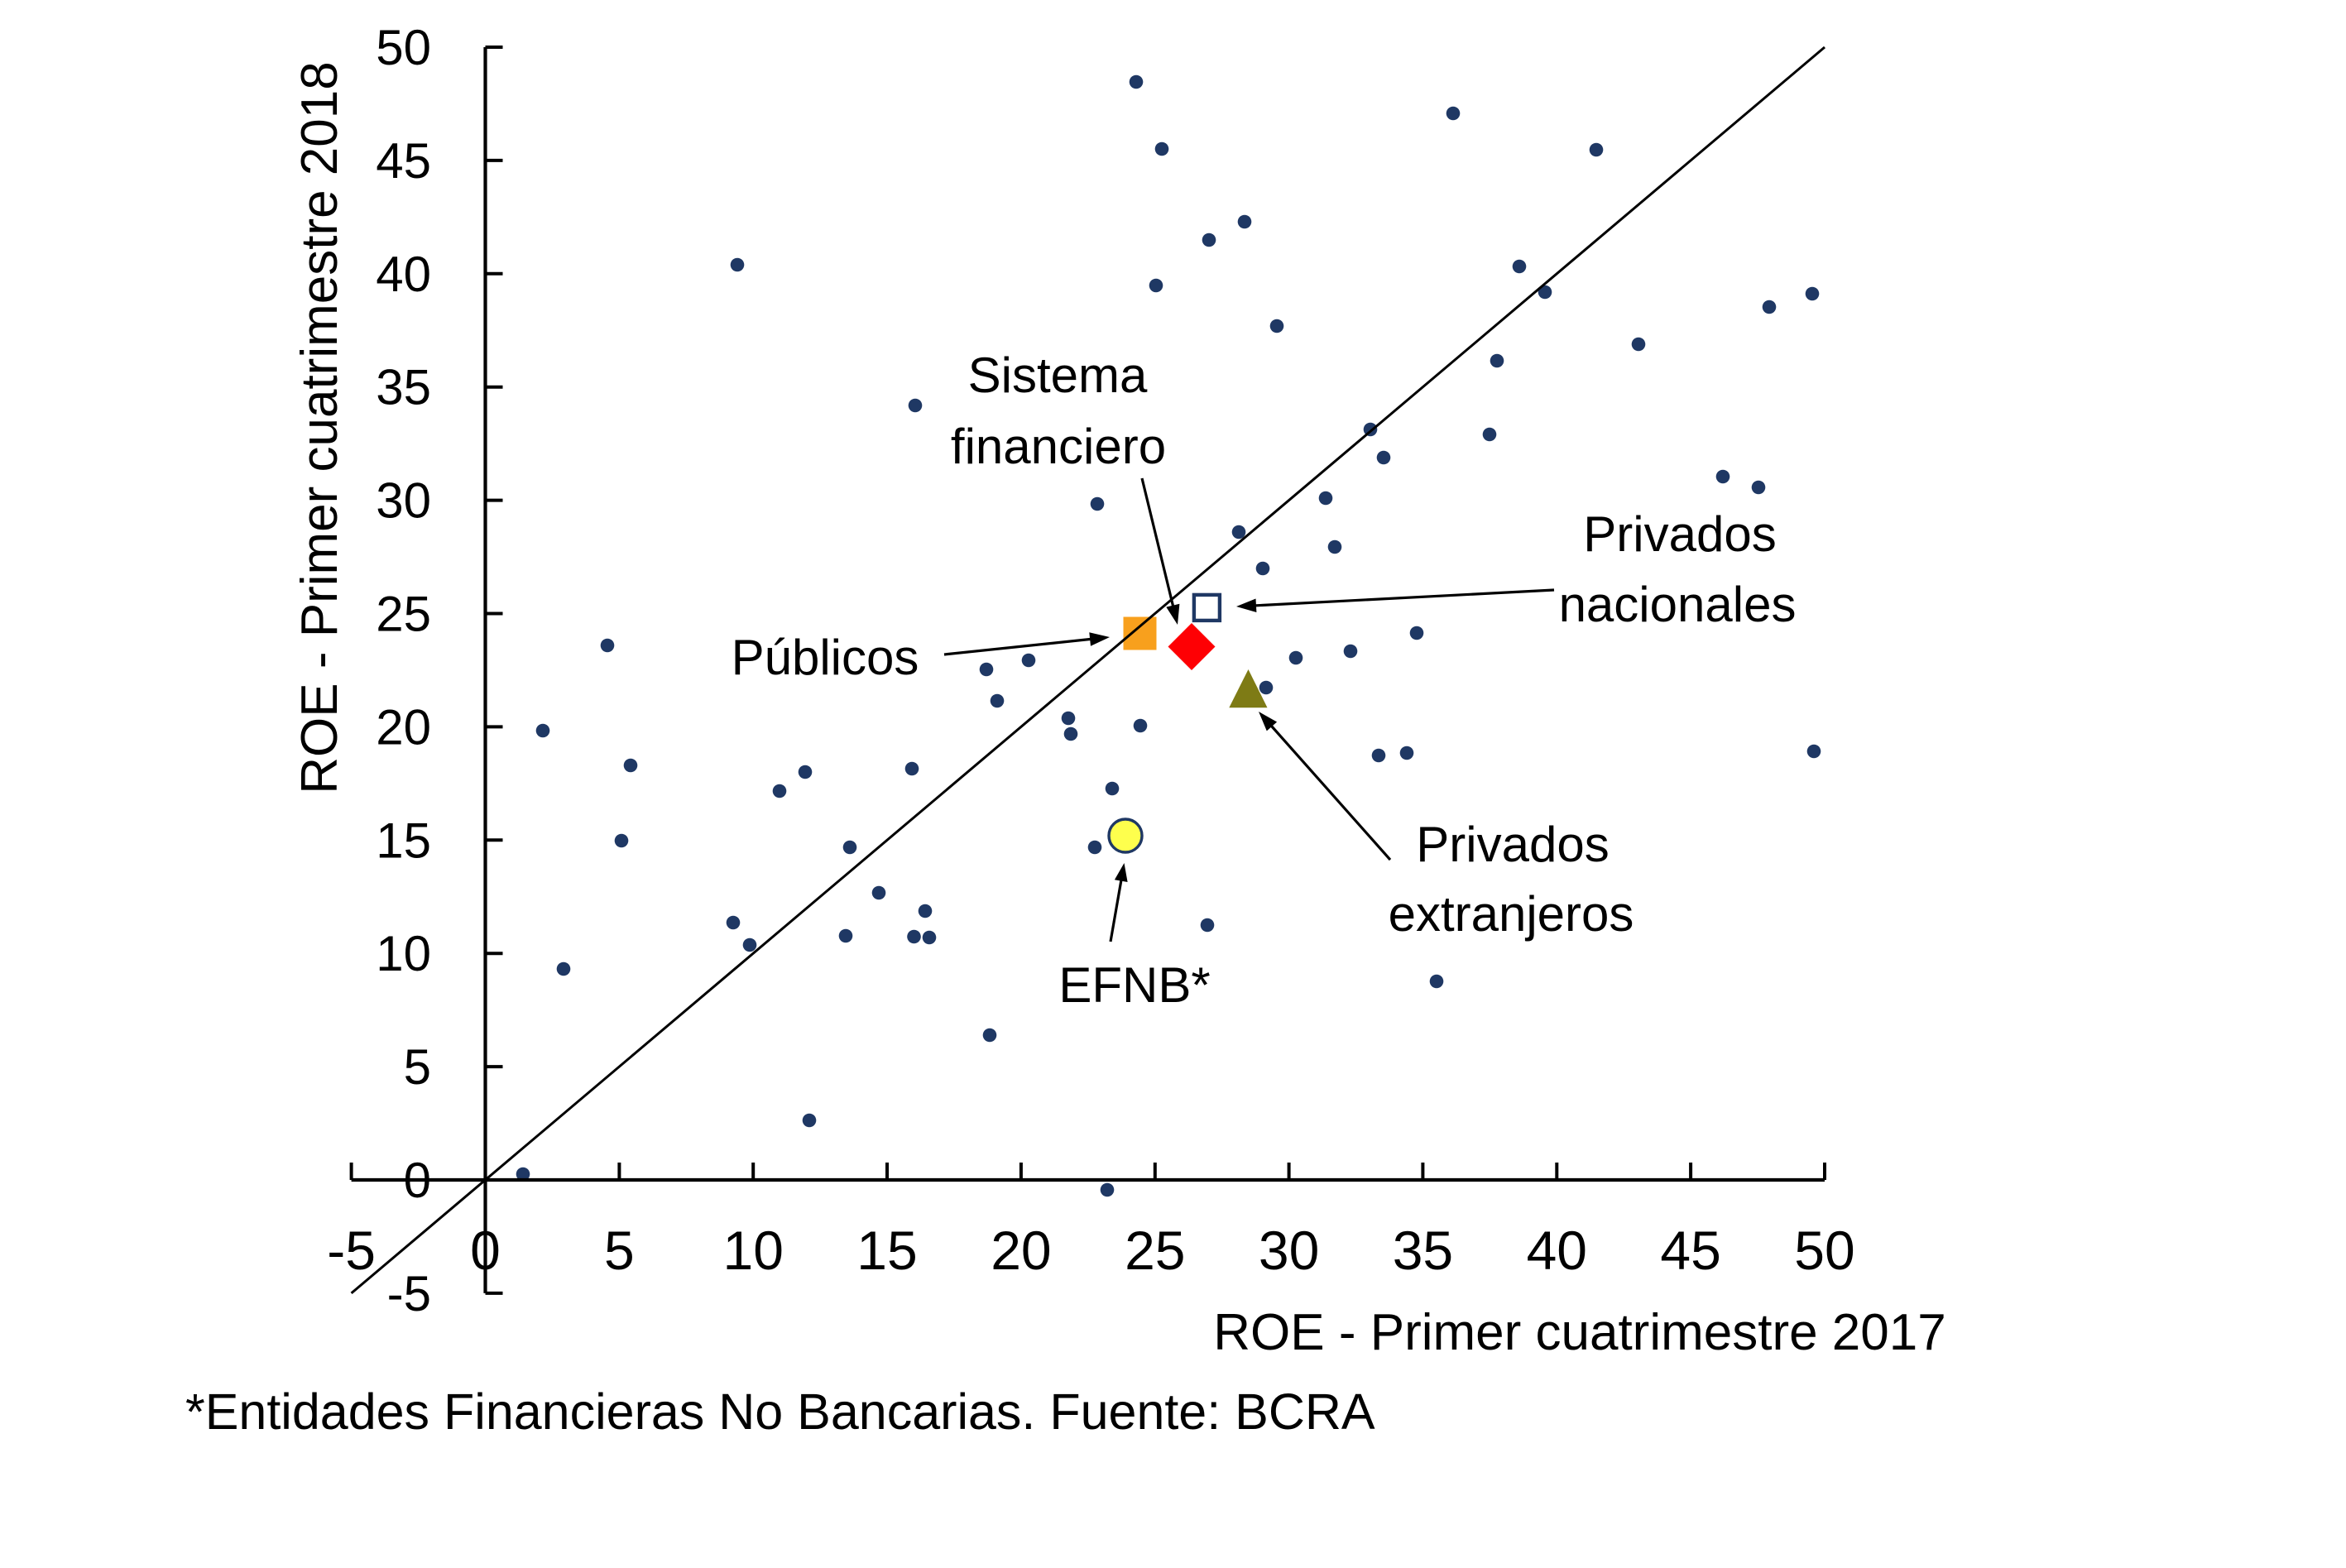 The image size is (2346, 1568). I want to click on svg-text: EFNB*, so click(1134, 985).